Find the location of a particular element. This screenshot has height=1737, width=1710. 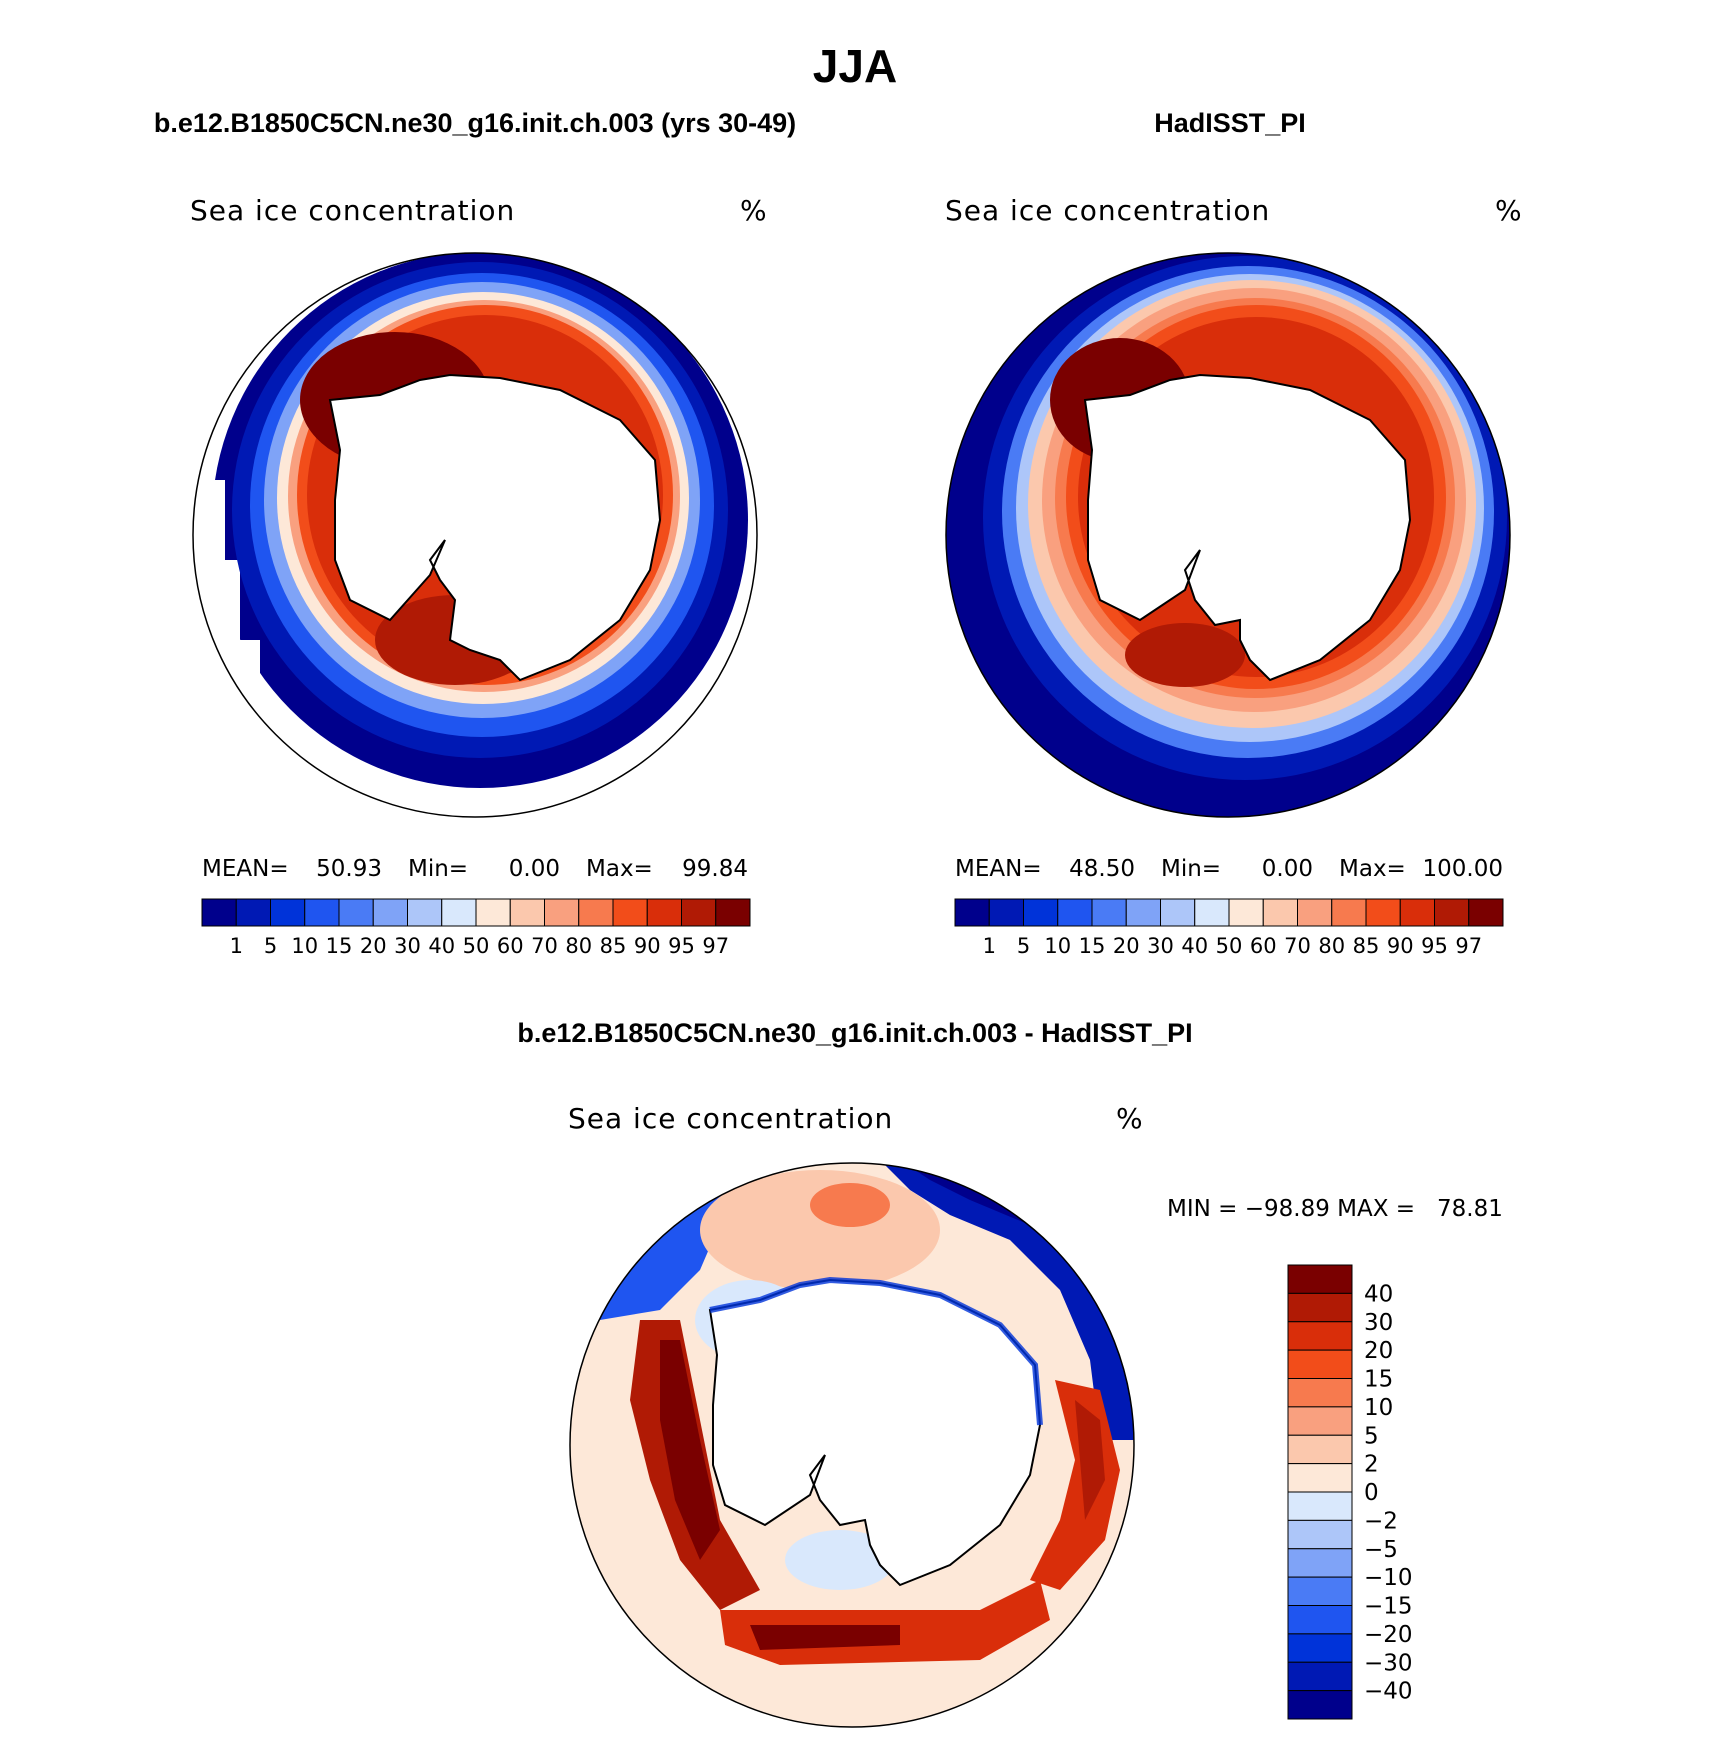

panel-b-colorbar-tick-label: 1 is located at coordinates (989, 946).